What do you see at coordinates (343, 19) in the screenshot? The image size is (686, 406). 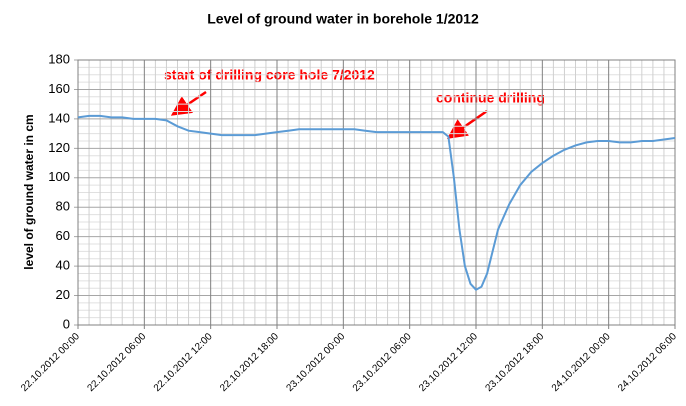 I see `chart-title: Level of ground water in borehole 1/2012` at bounding box center [343, 19].